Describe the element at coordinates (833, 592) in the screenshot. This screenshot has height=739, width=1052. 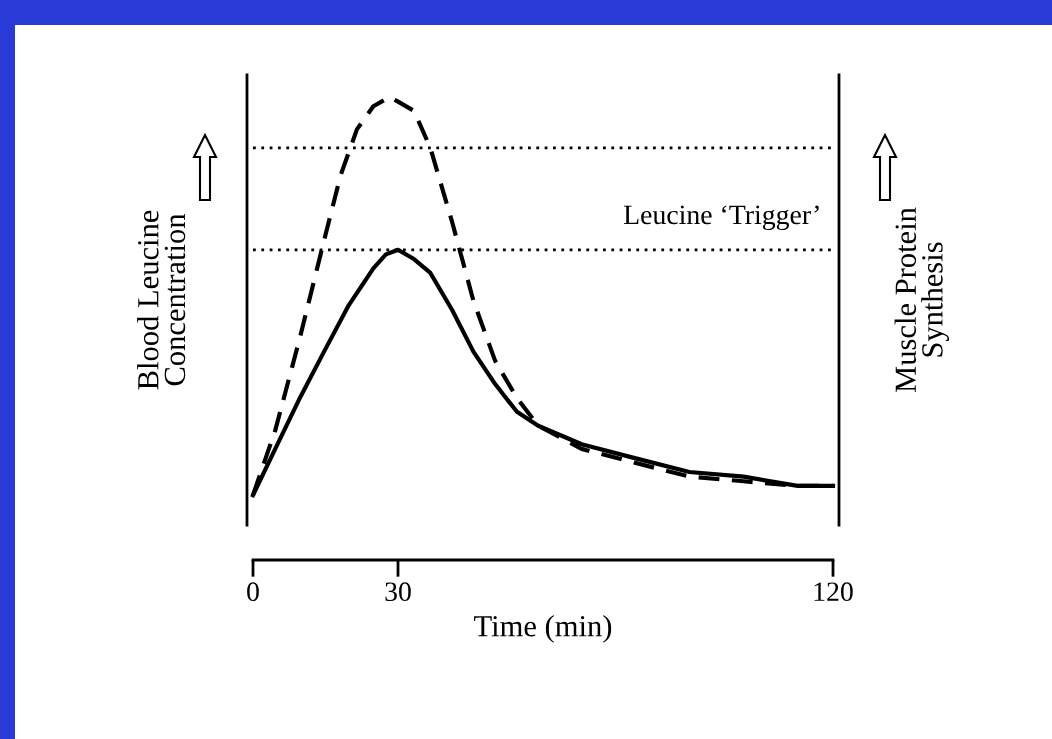
I see `x-tick-label: 120` at that location.